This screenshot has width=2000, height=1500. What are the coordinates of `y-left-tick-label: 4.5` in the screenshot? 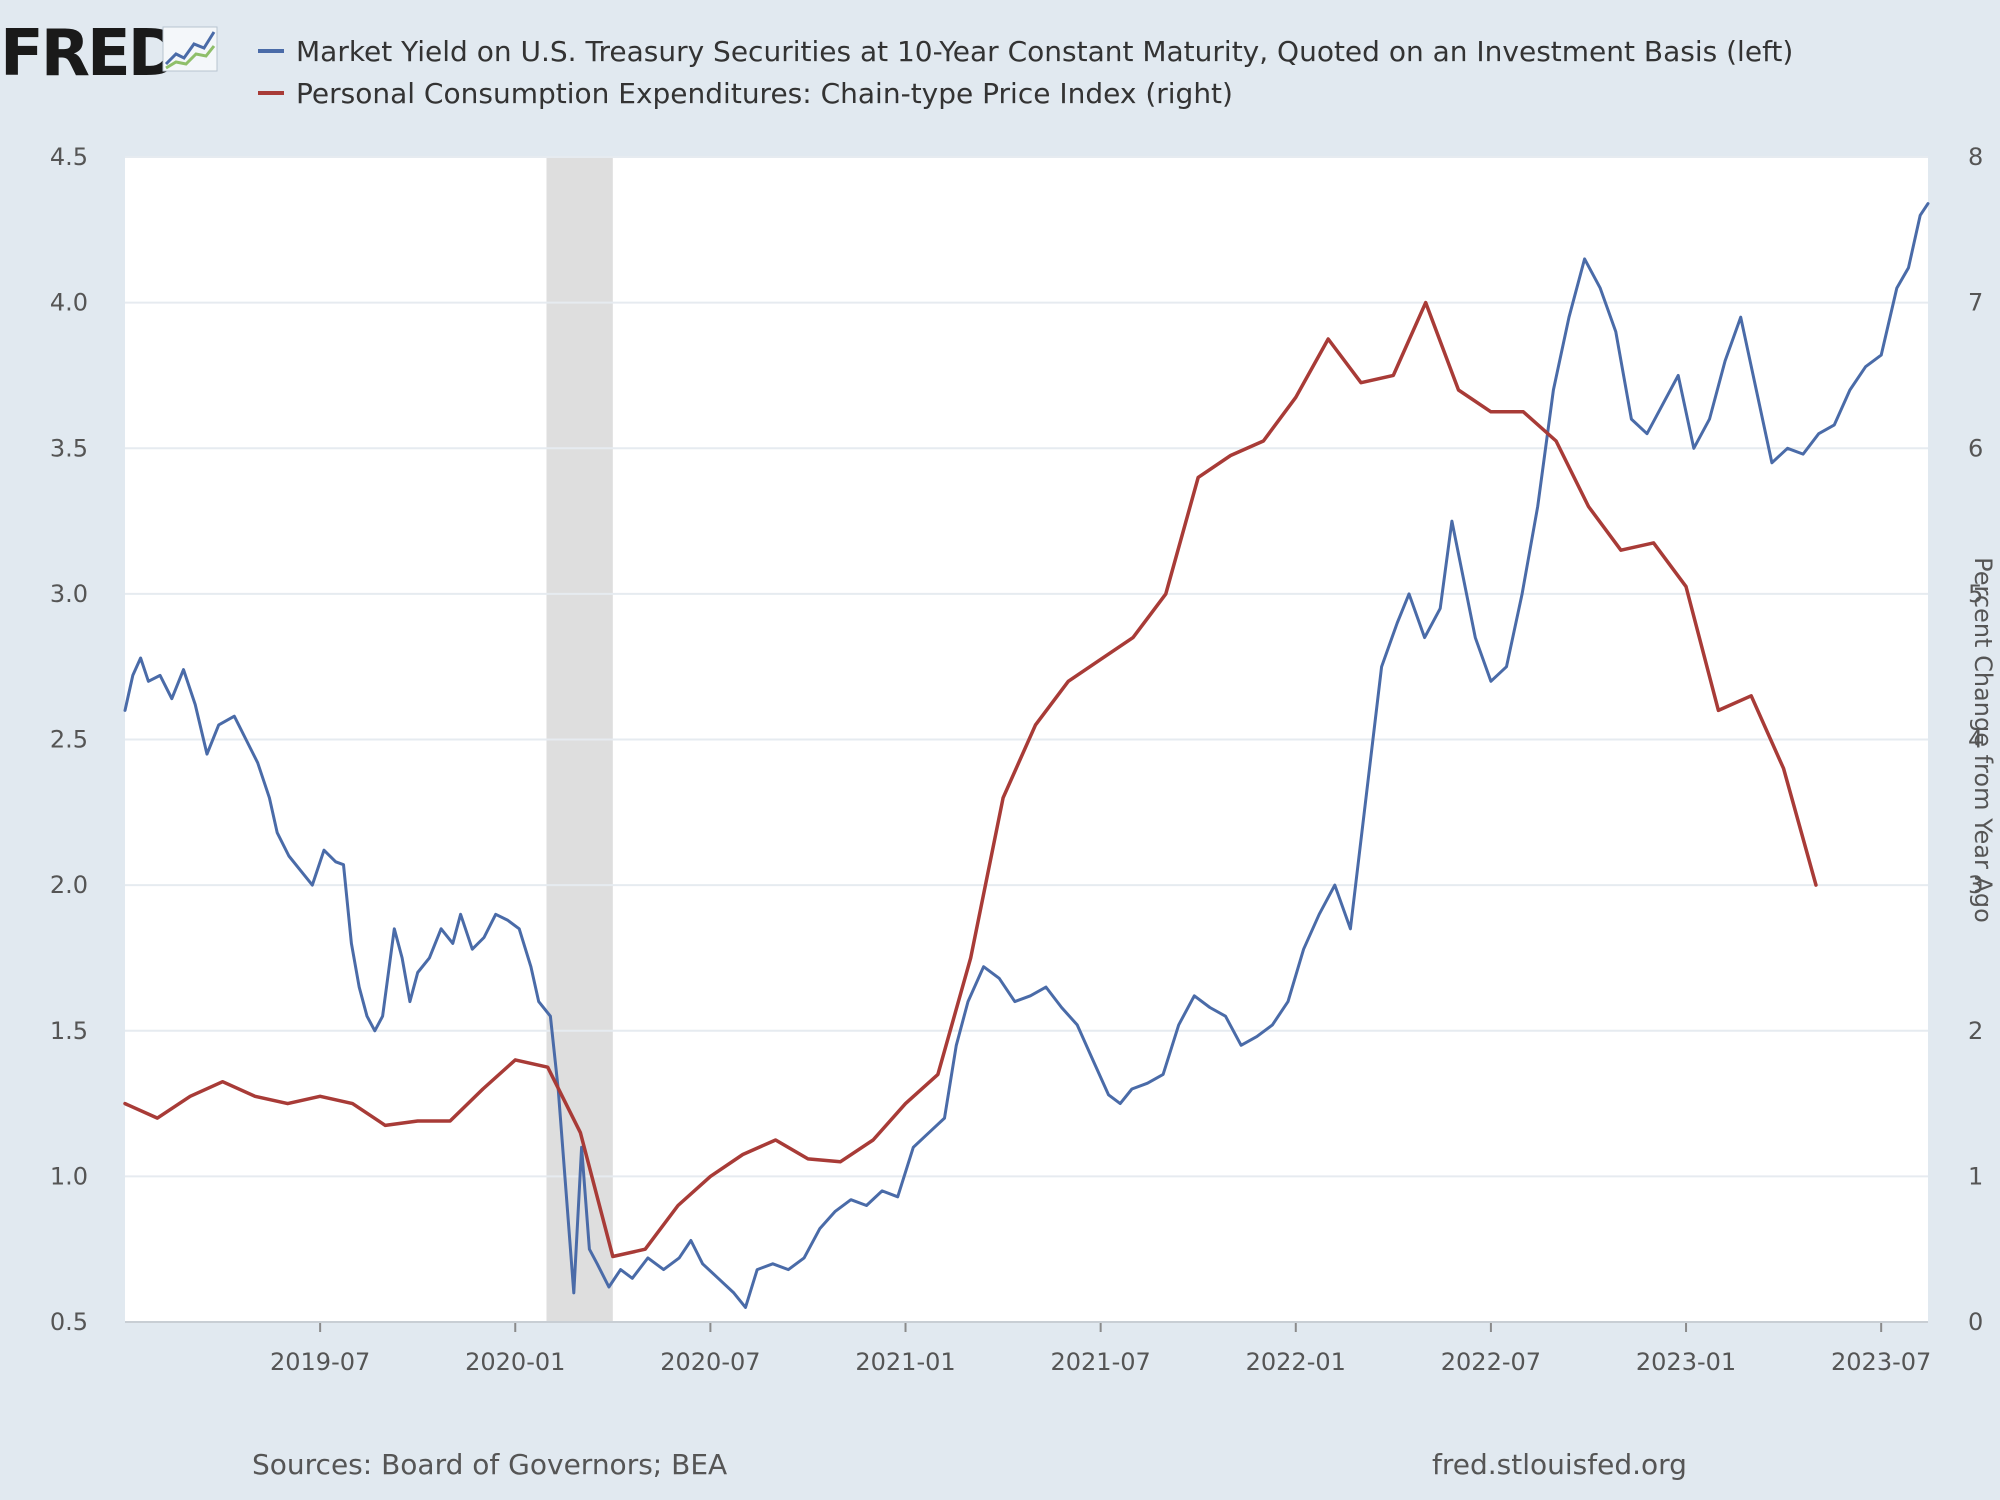 It's located at (69, 157).